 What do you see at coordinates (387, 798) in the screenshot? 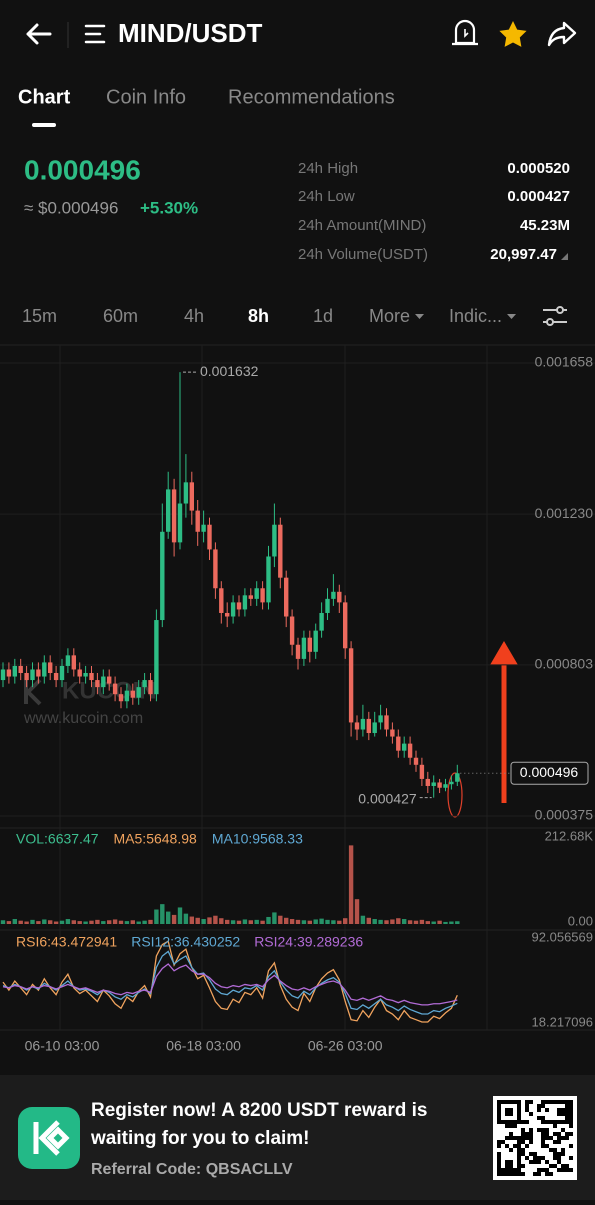
I see `low-label: 0.000427` at bounding box center [387, 798].